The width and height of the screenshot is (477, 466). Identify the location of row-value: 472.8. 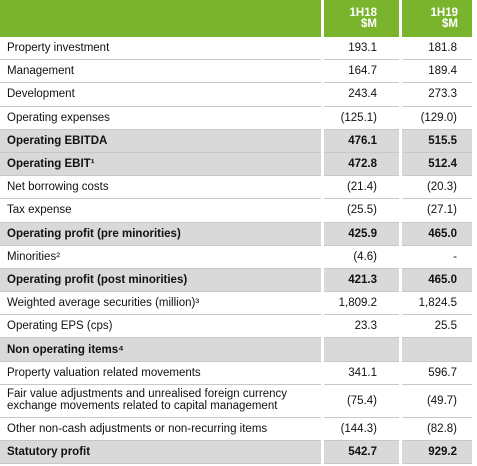
(361, 164).